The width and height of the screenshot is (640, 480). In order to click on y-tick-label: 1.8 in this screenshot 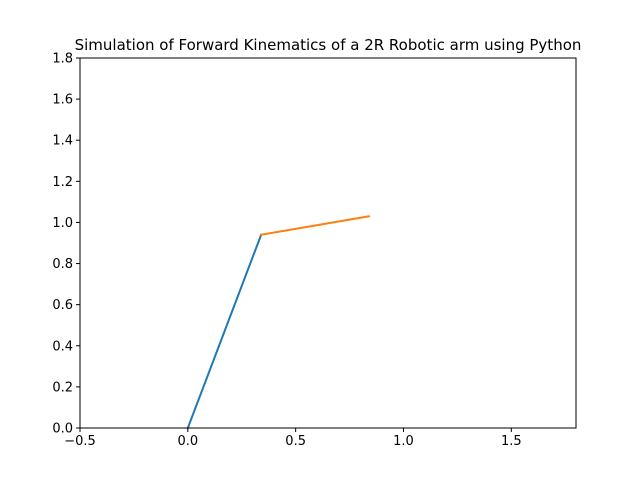, I will do `click(62, 59)`.